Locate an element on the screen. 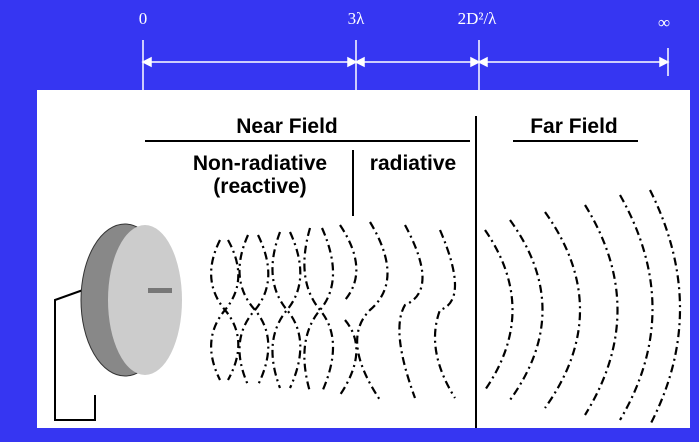  axis-label: 3λ is located at coordinates (357, 18).